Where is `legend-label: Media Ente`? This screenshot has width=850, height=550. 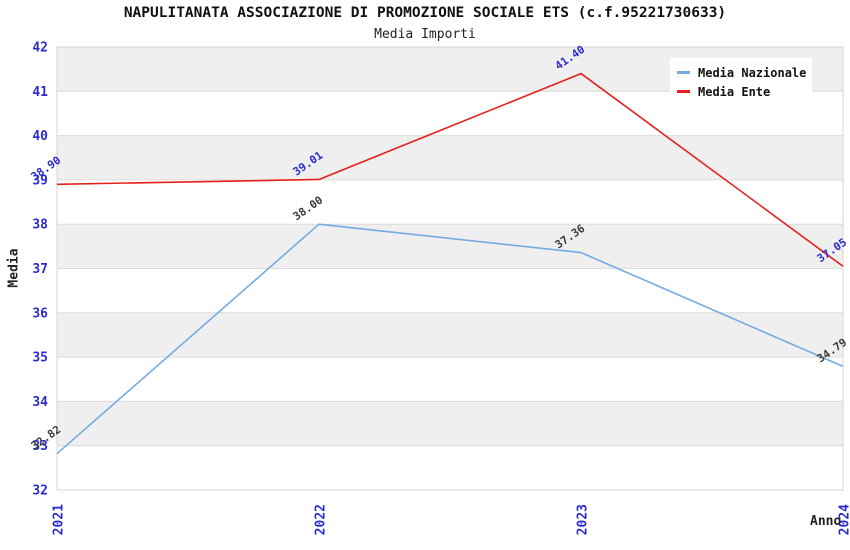
legend-label: Media Ente is located at coordinates (734, 91).